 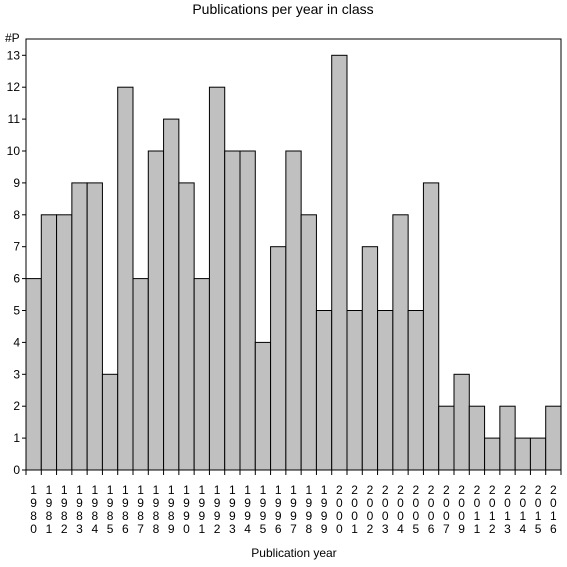 I want to click on bar-2005, so click(x=415, y=390).